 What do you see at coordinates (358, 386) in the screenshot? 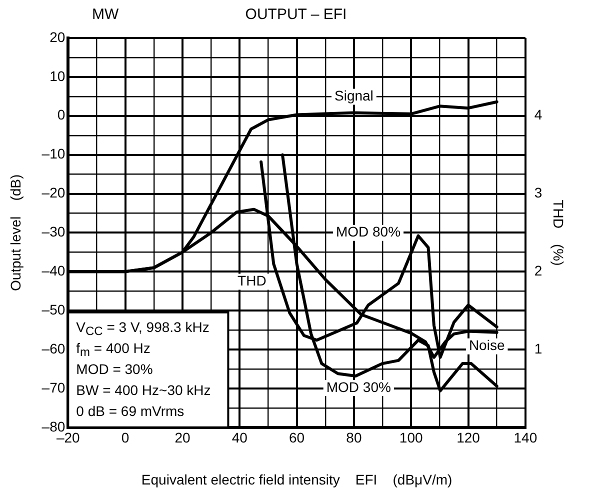
I see `series-label: MOD 30%` at bounding box center [358, 386].